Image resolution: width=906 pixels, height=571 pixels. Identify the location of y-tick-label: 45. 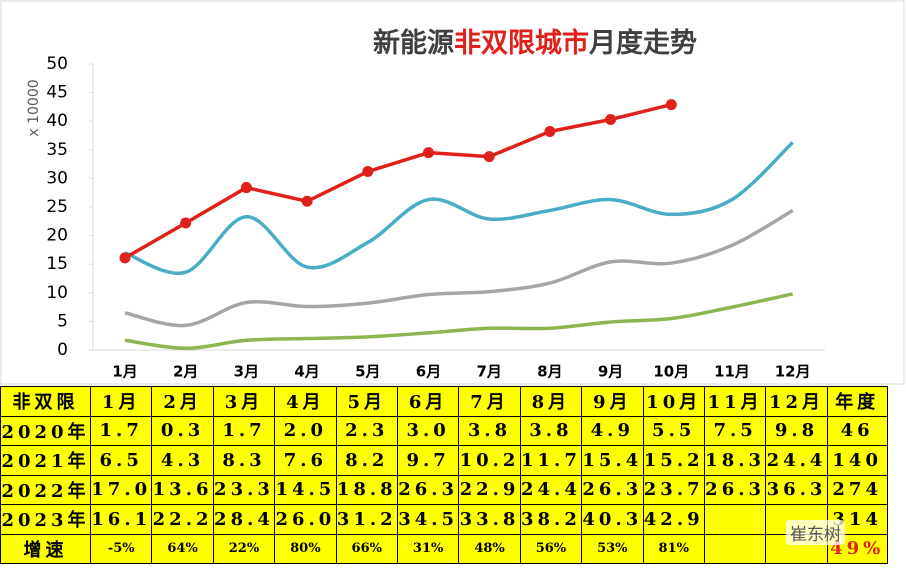
(57, 93).